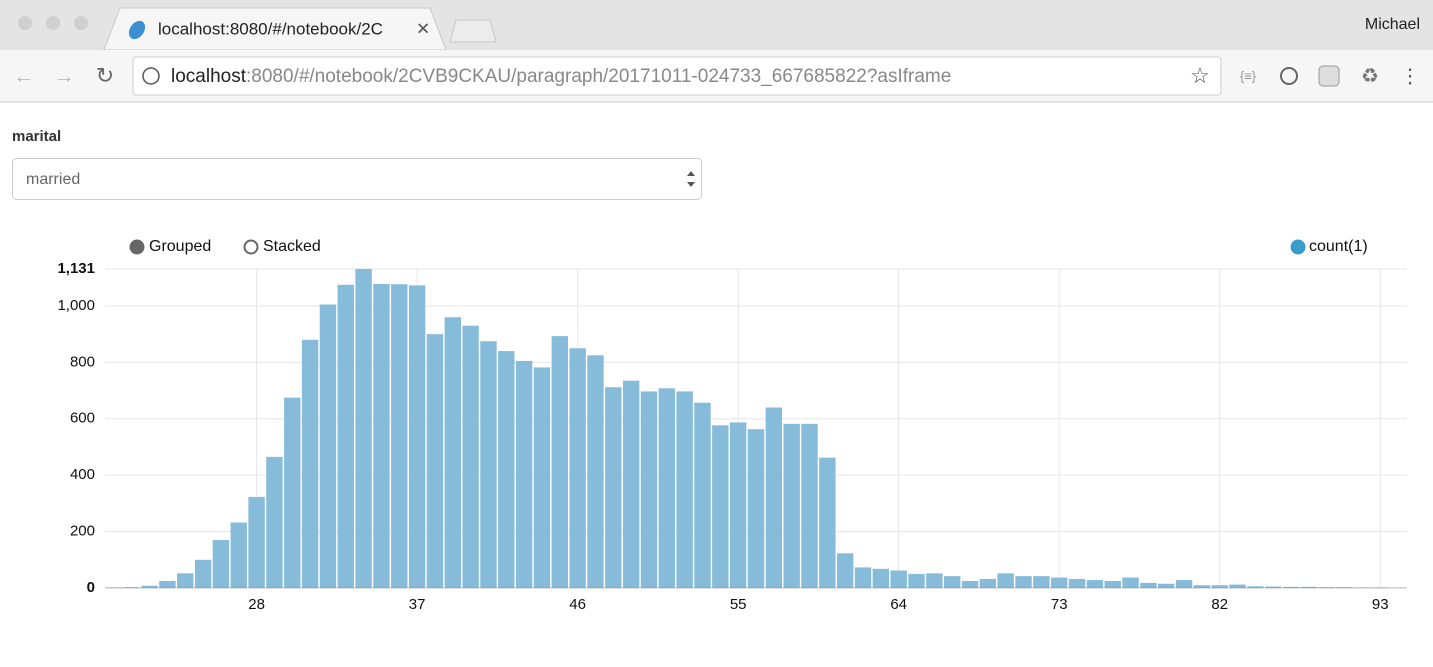  Describe the element at coordinates (1219, 604) in the screenshot. I see `x-tick-label: 82` at that location.